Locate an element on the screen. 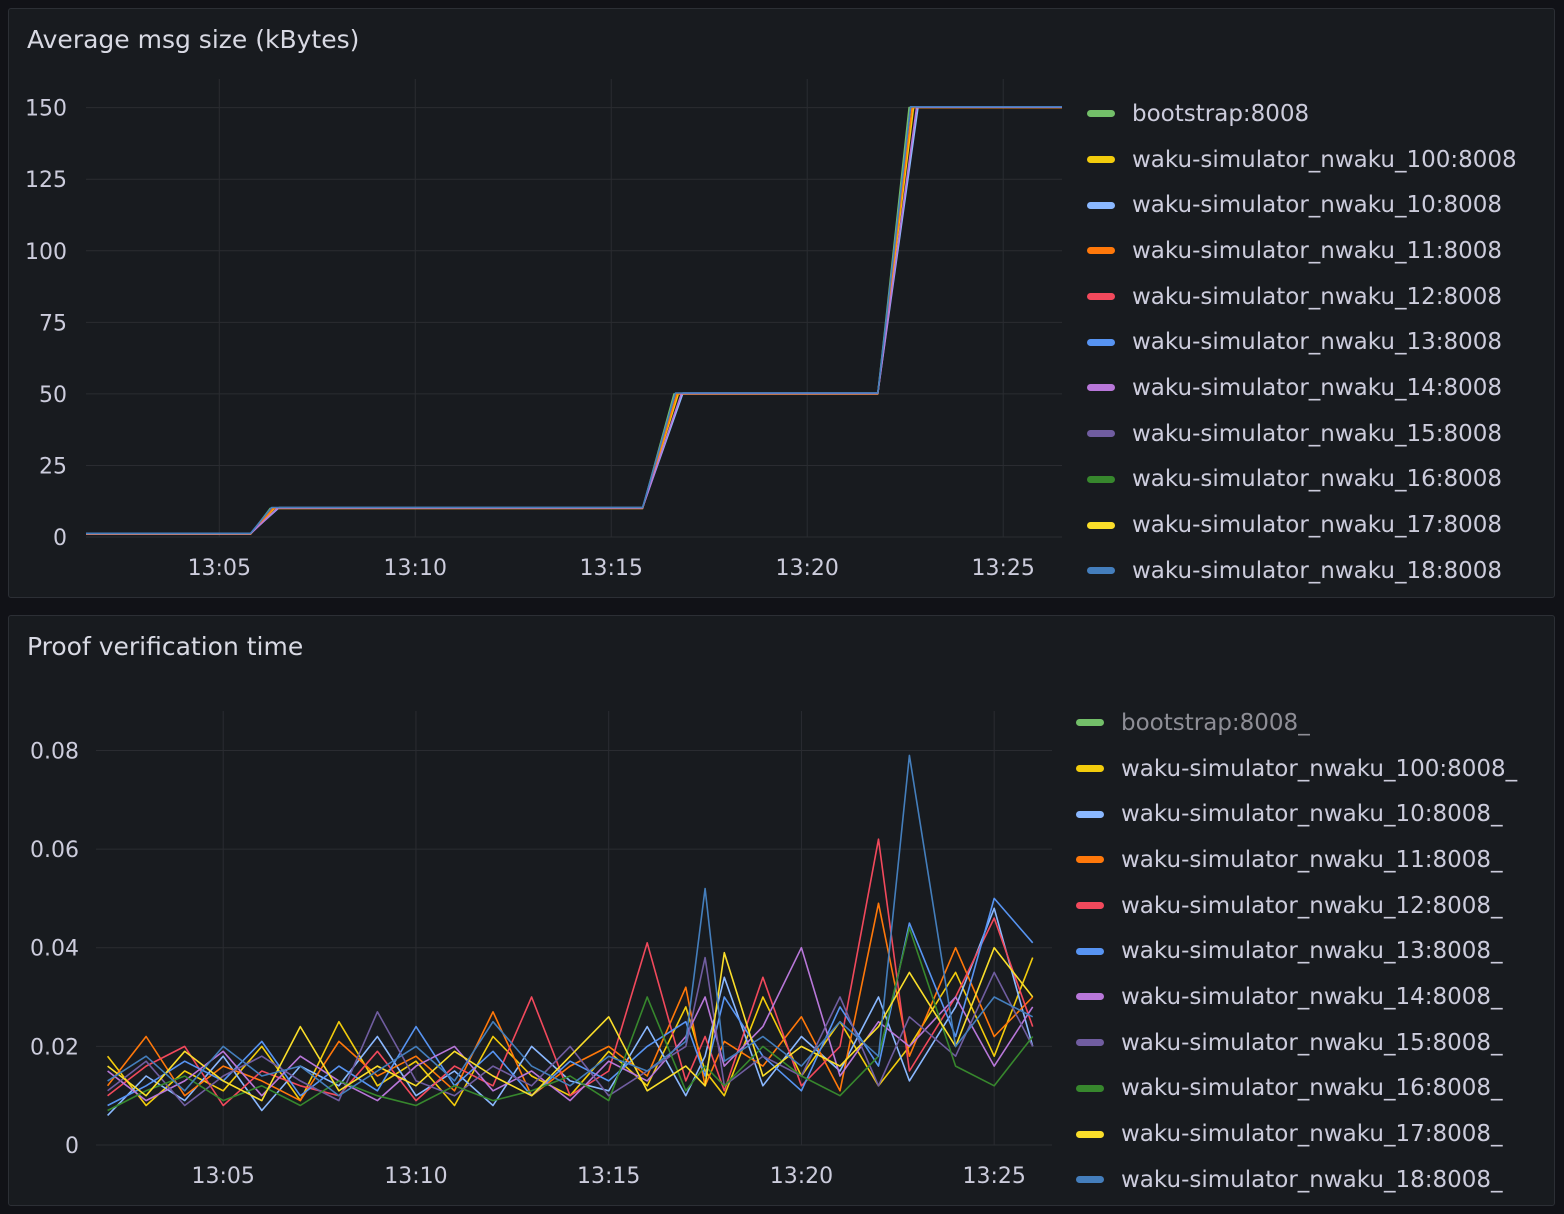 This screenshot has height=1214, width=1564. legend-item: waku-simulator_nwaku_11:8008 is located at coordinates (1302, 251).